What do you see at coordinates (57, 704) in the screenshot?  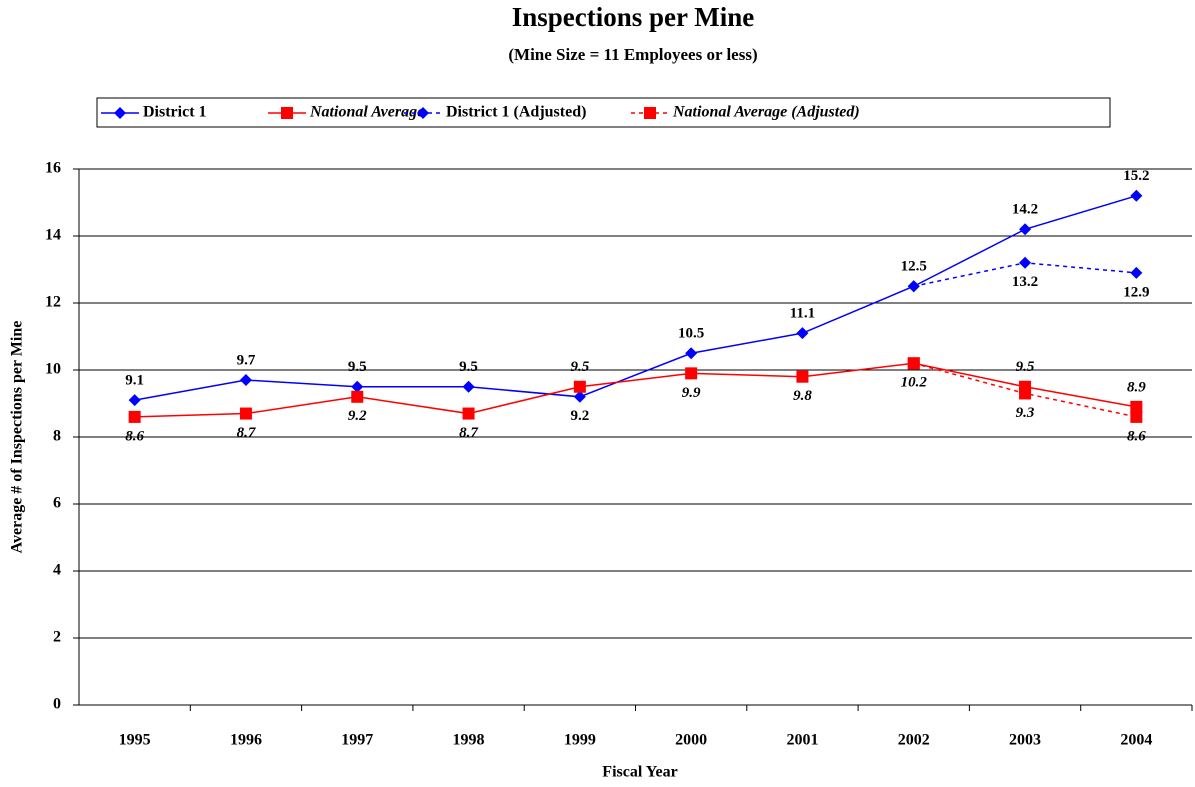 I see `y-tick-label: 0` at bounding box center [57, 704].